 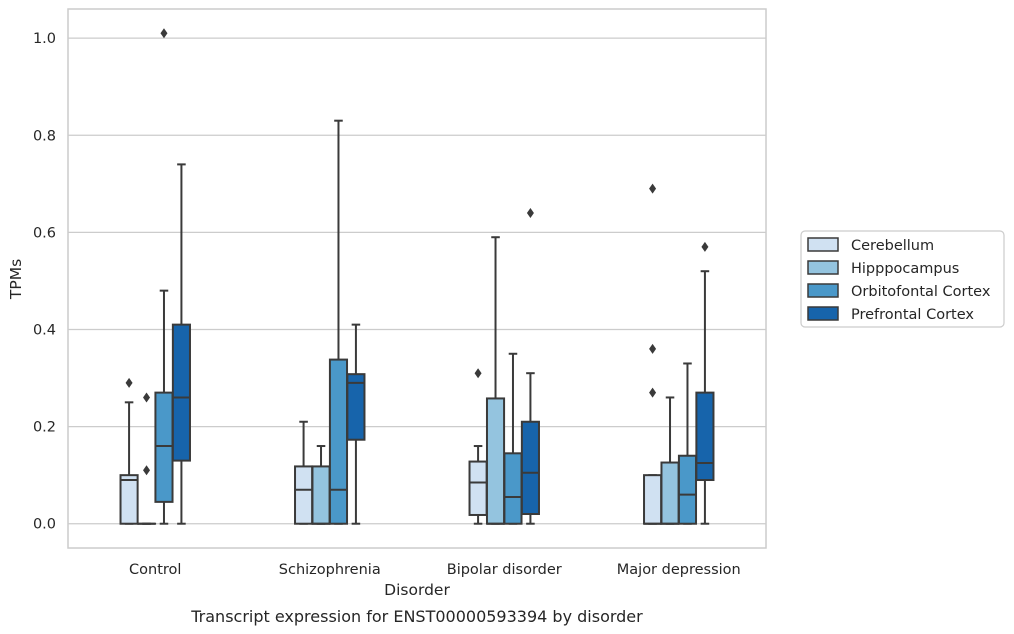 I want to click on box-orbitofontal-cortex-bipolar-disorder, so click(x=513, y=438).